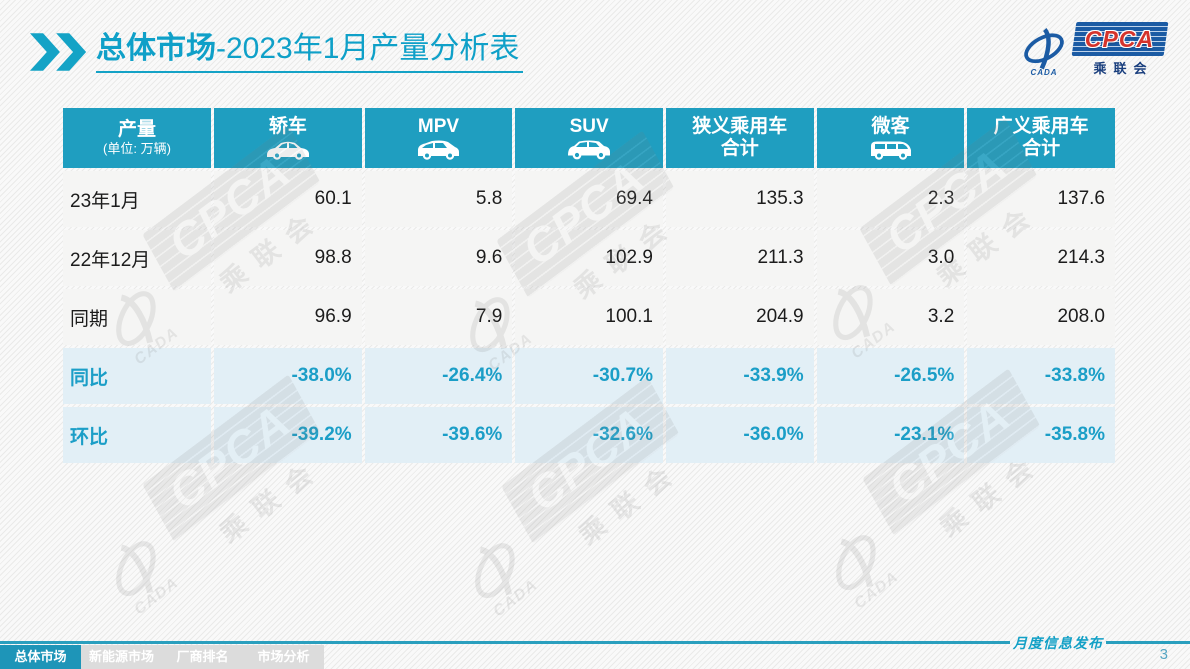 This screenshot has height=669, width=1190. I want to click on column-header-microvan: 微客, so click(890, 138).